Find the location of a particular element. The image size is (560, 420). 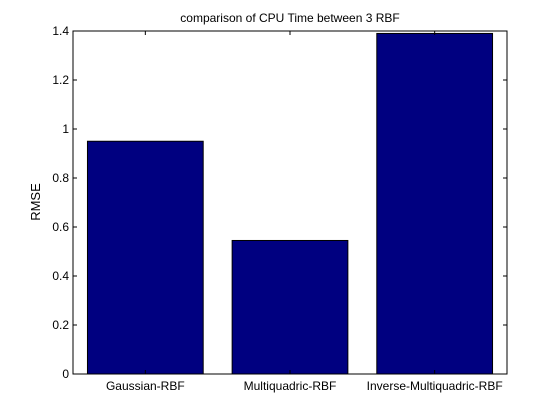

bar-multiquadric-rbf is located at coordinates (290, 307).